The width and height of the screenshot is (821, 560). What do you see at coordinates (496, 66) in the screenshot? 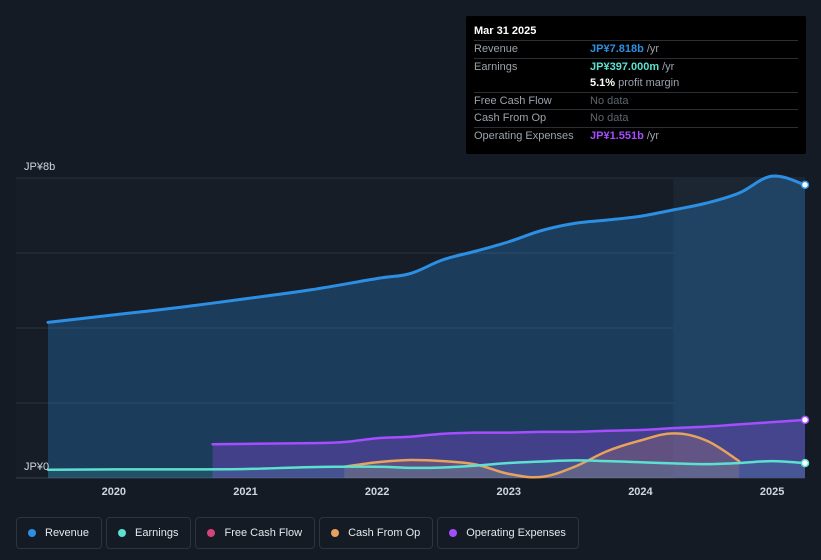
I see `tooltip-label: Earnings` at bounding box center [496, 66].